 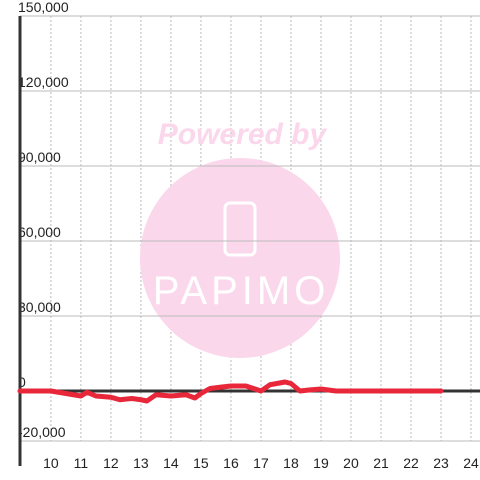 I want to click on x-tick-label: 19, so click(x=321, y=463).